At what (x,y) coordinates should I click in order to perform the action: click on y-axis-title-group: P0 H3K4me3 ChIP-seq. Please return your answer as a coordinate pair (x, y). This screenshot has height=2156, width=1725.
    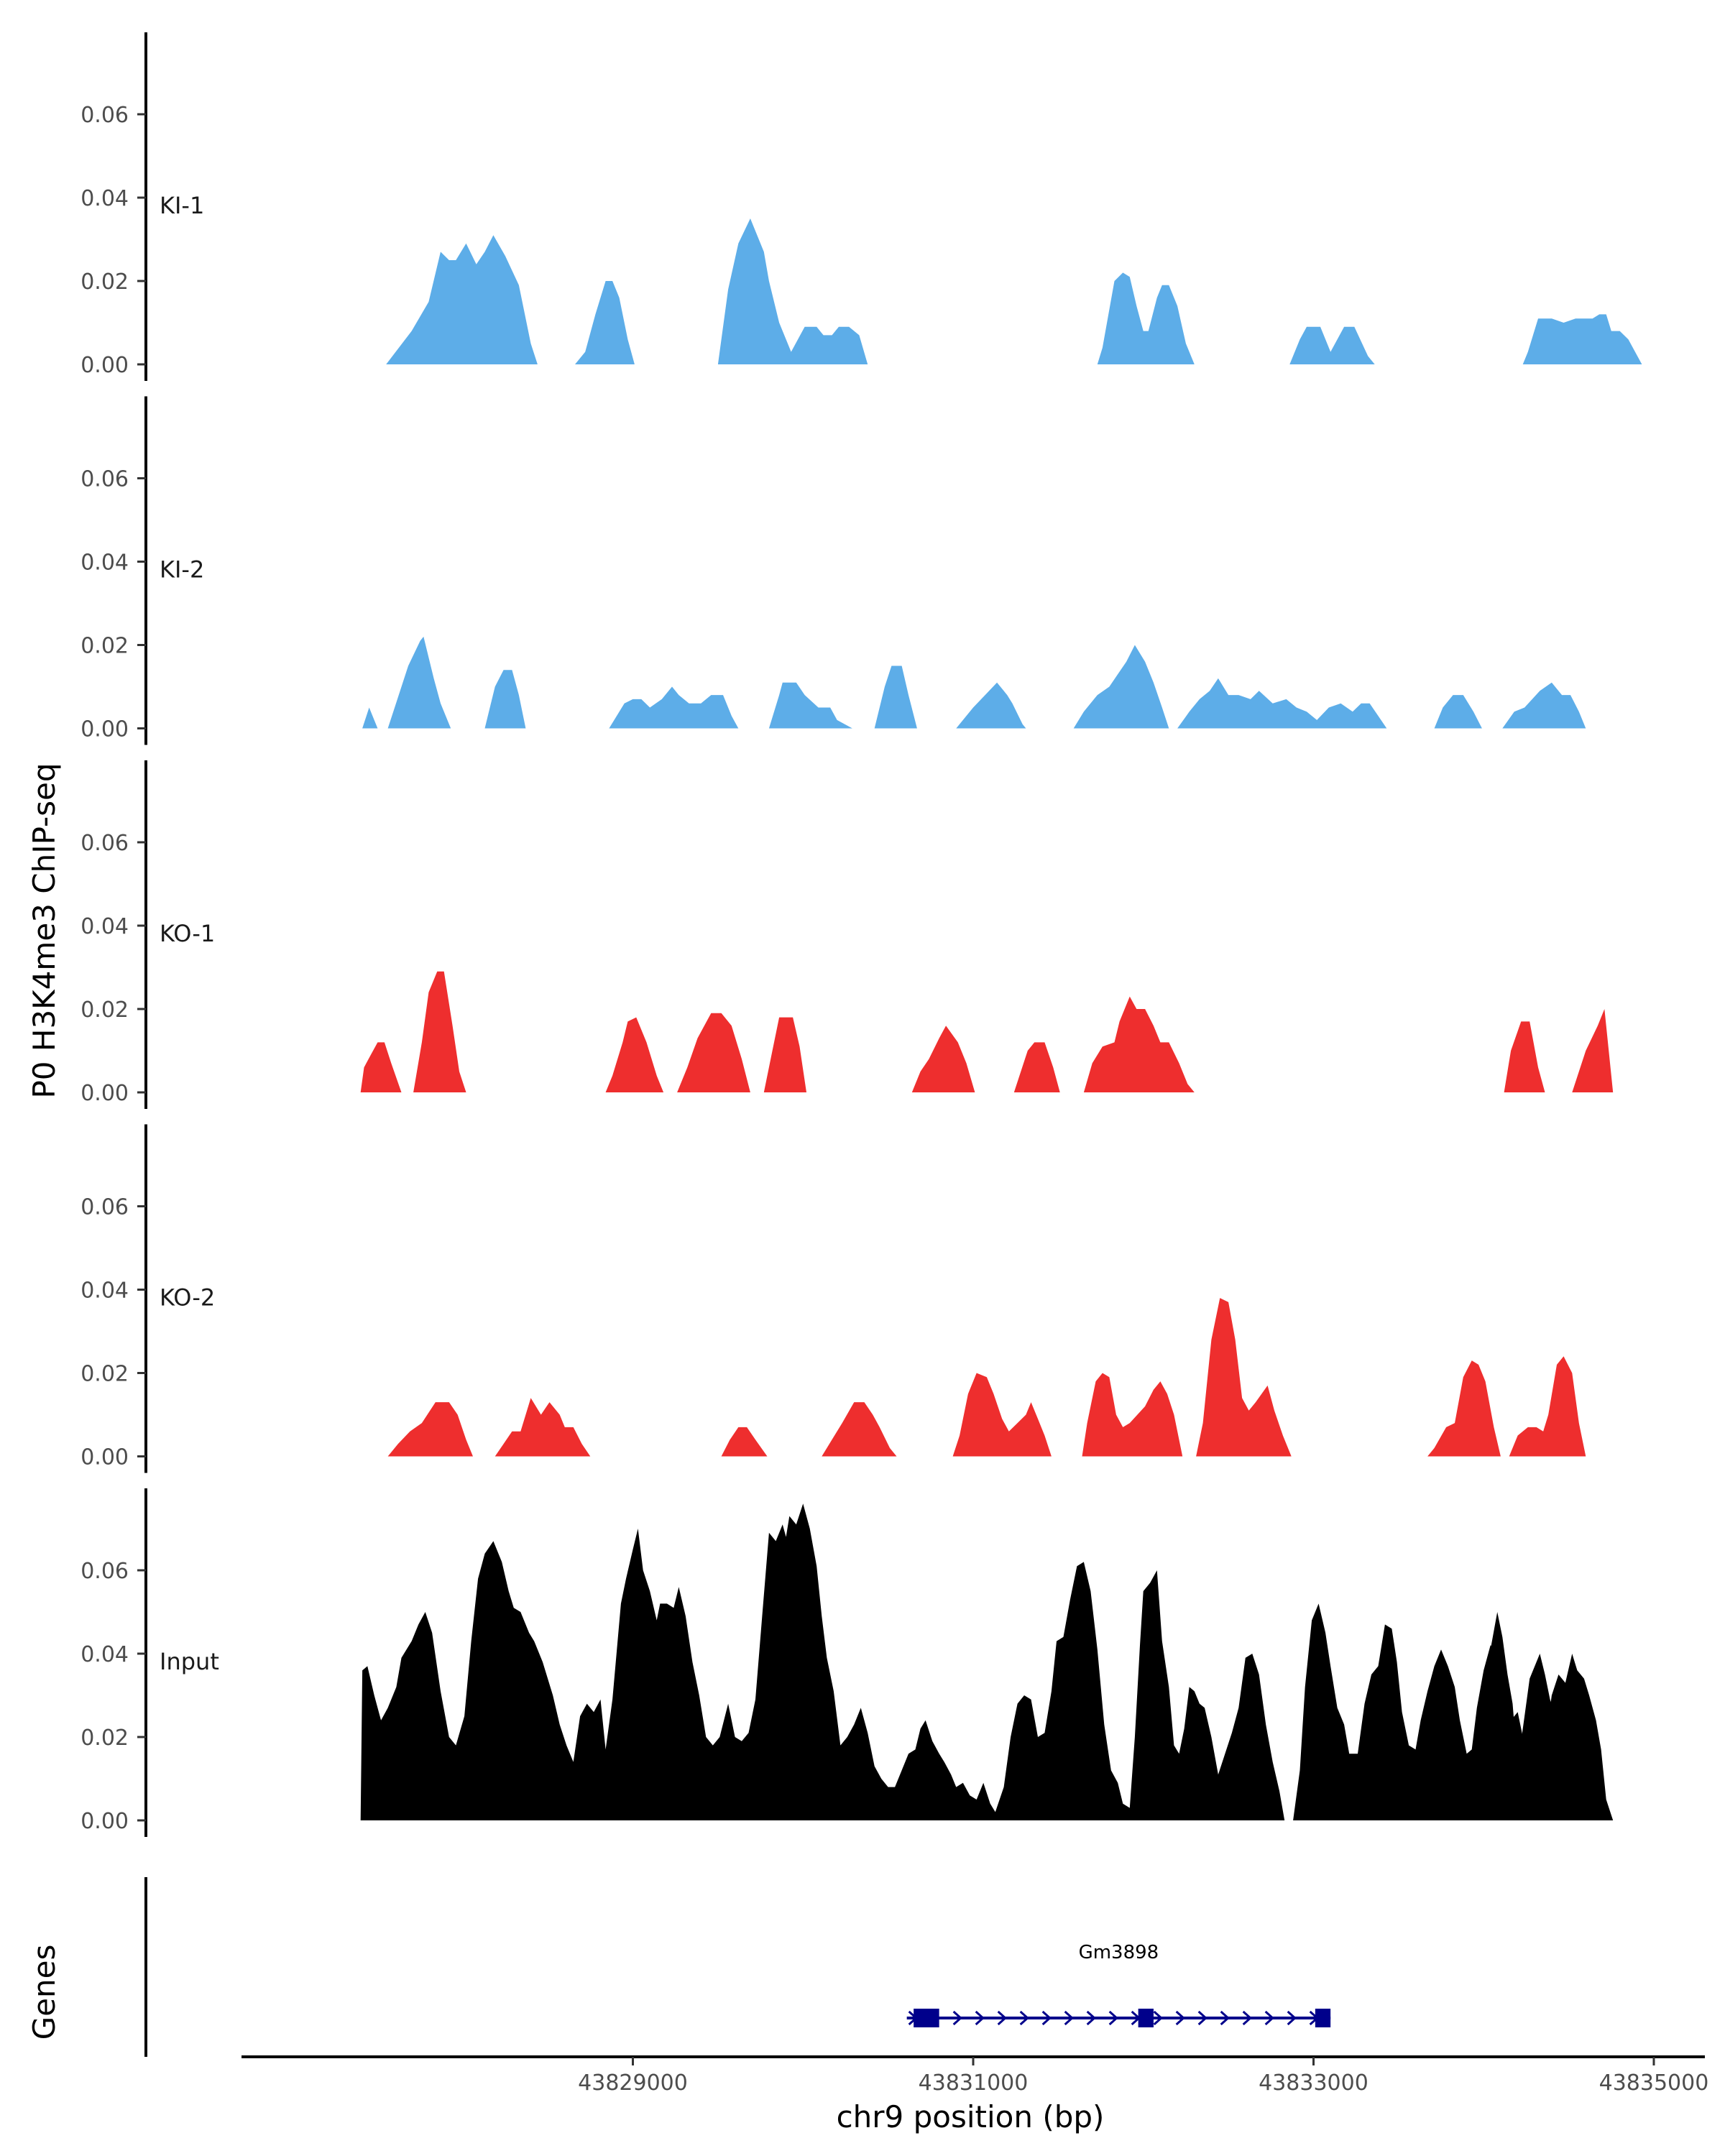
    Looking at the image, I should click on (44, 931).